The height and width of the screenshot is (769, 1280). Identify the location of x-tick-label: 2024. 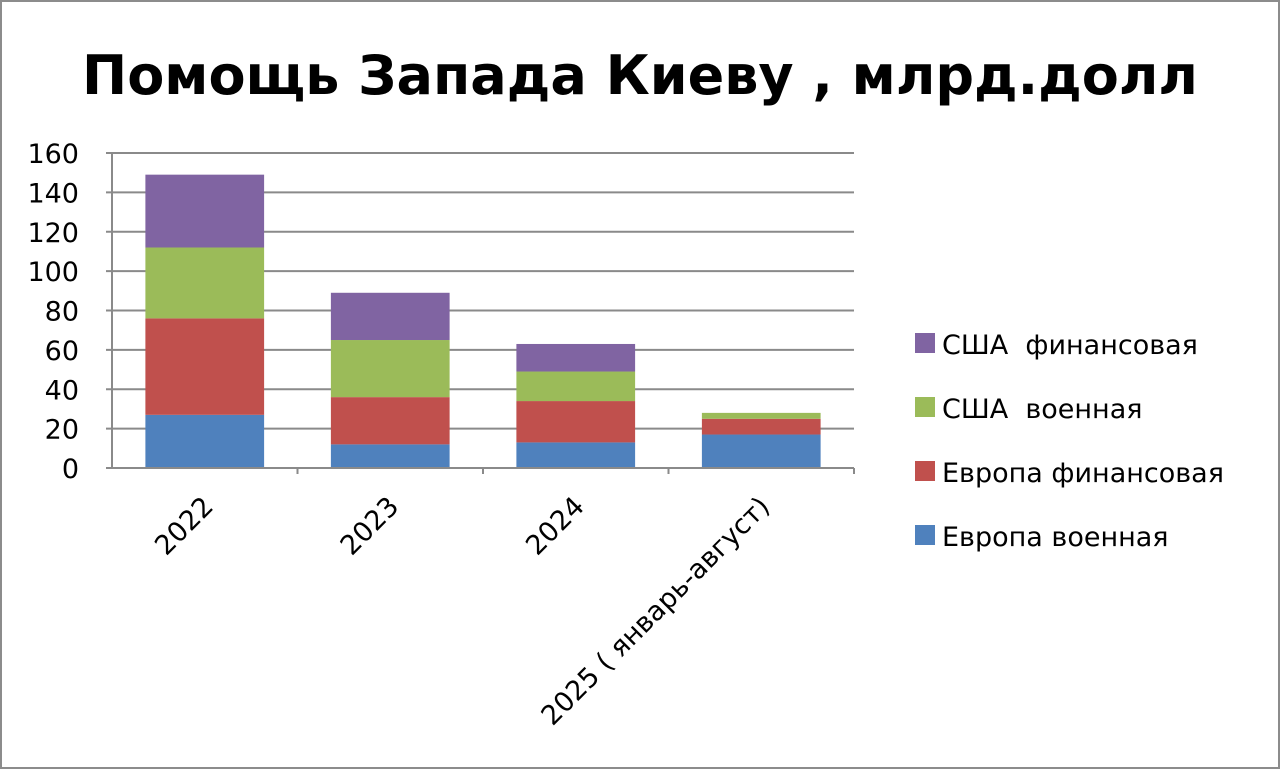
(555, 526).